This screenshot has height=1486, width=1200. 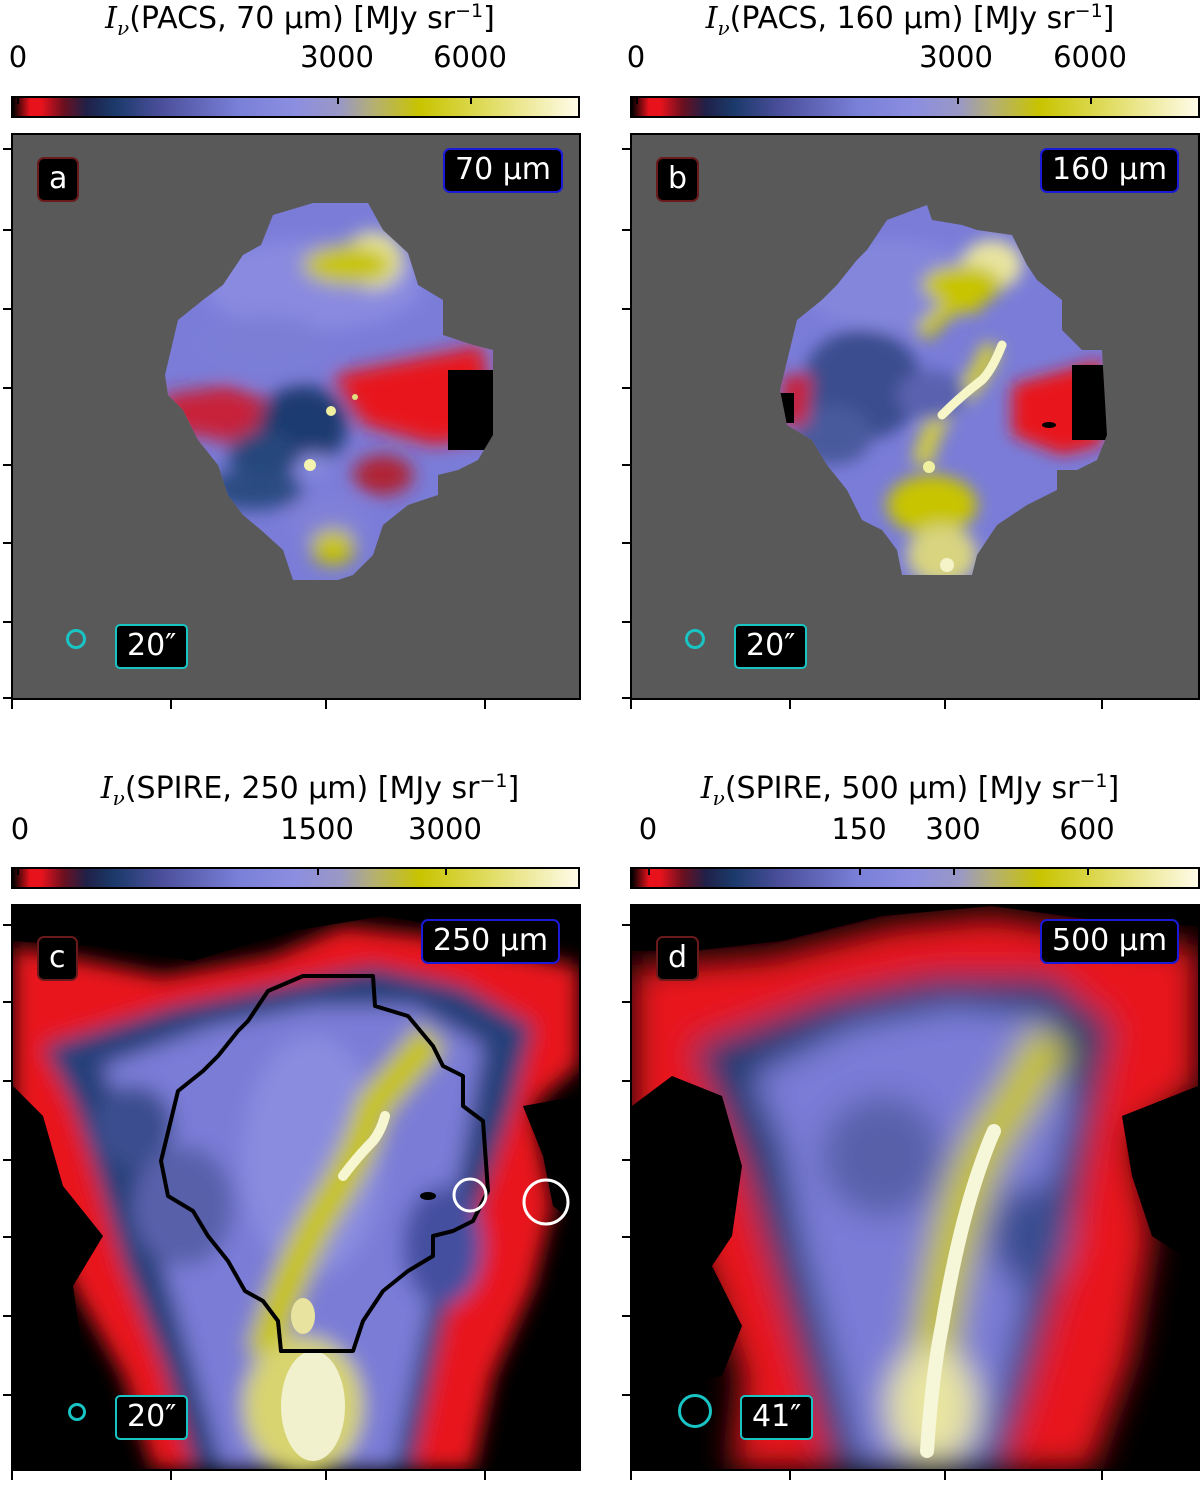 I want to click on band-label: 160 μm, so click(x=1110, y=170).